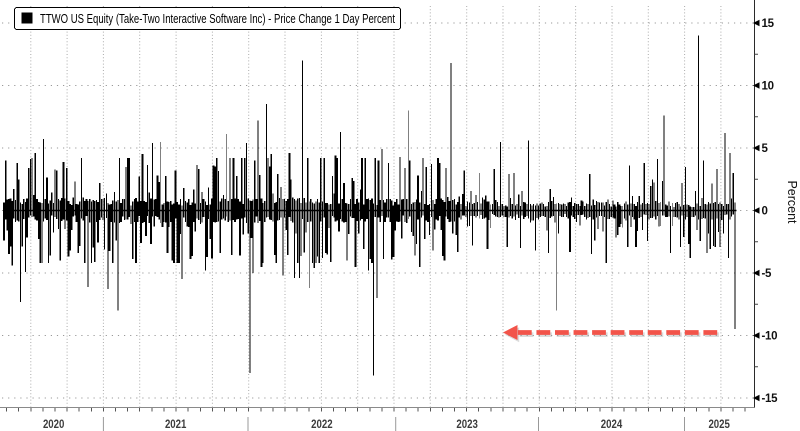  Describe the element at coordinates (719, 425) in the screenshot. I see `svg-text: 2025` at that location.